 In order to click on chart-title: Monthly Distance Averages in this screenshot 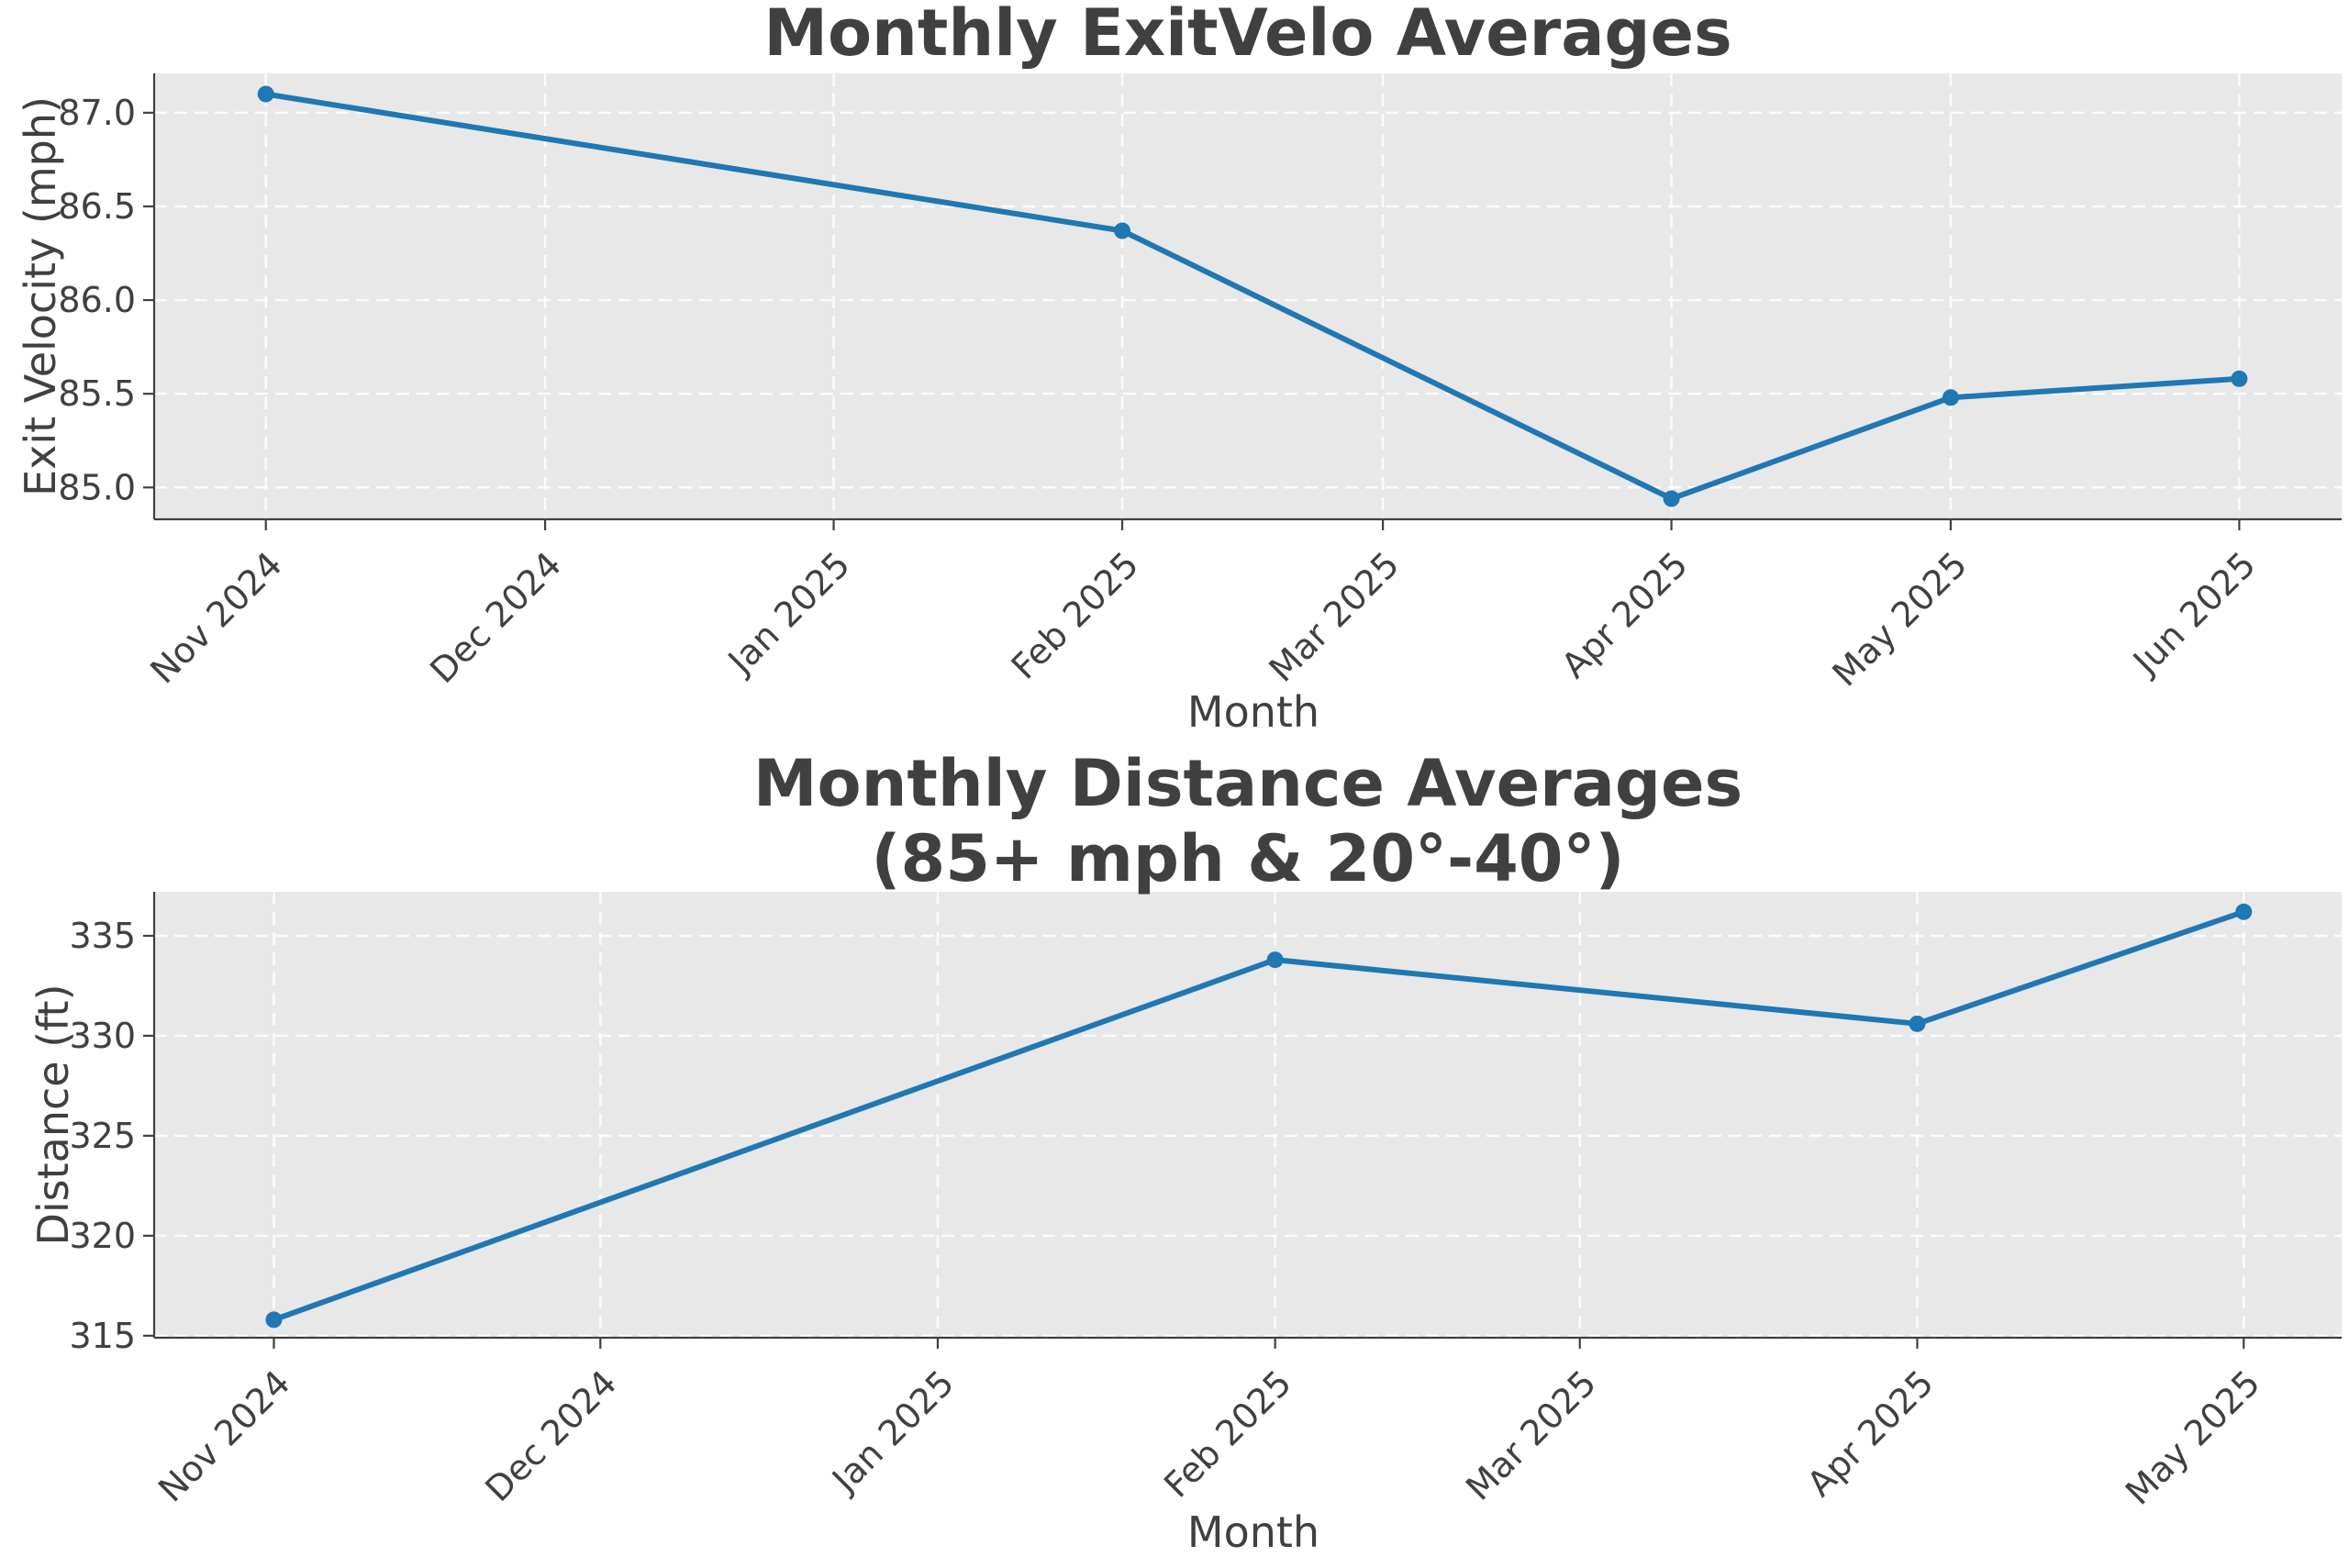, I will do `click(1247, 783)`.